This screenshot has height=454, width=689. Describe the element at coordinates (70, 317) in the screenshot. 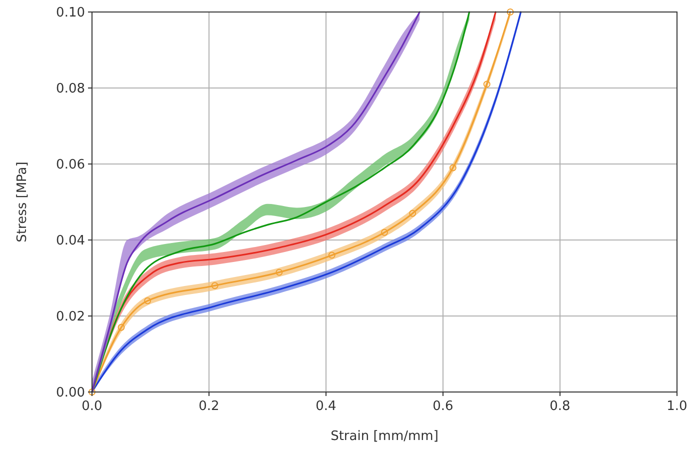

I see `y-tick-label: 0.02` at that location.